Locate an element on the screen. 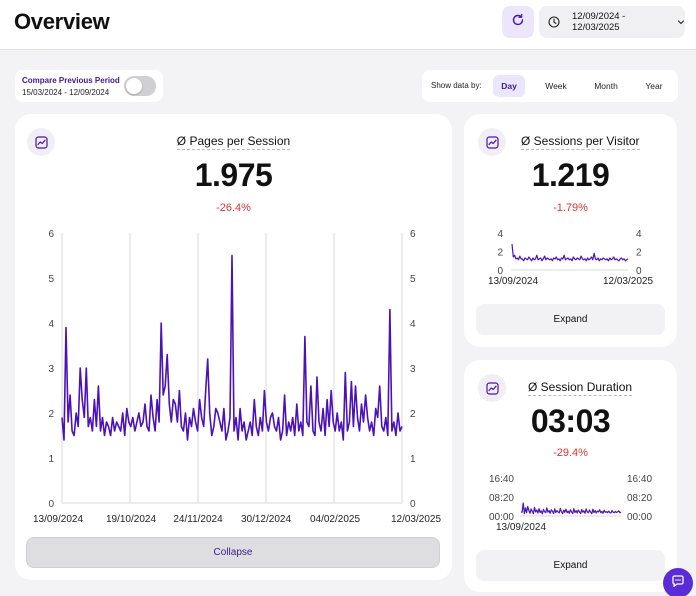 This screenshot has height=596, width=696. compare-dates: 15/03/2024 - 12/09/2024 is located at coordinates (66, 92).